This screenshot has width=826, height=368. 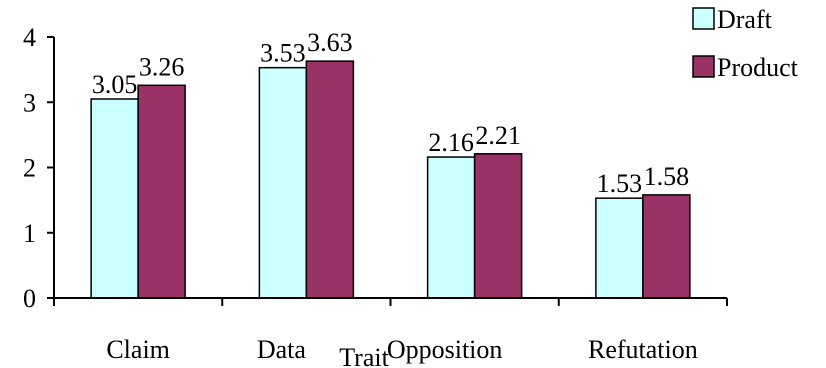 I want to click on y-ticks: 0 1 2 3 4, so click(x=38, y=168).